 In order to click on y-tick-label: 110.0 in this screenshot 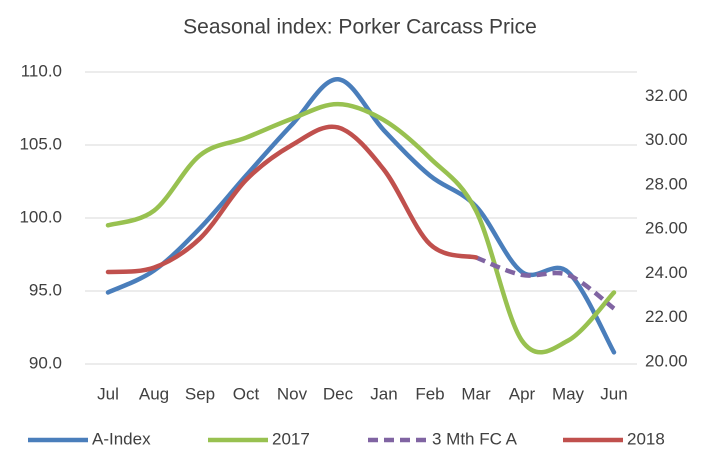, I will do `click(41, 70)`.